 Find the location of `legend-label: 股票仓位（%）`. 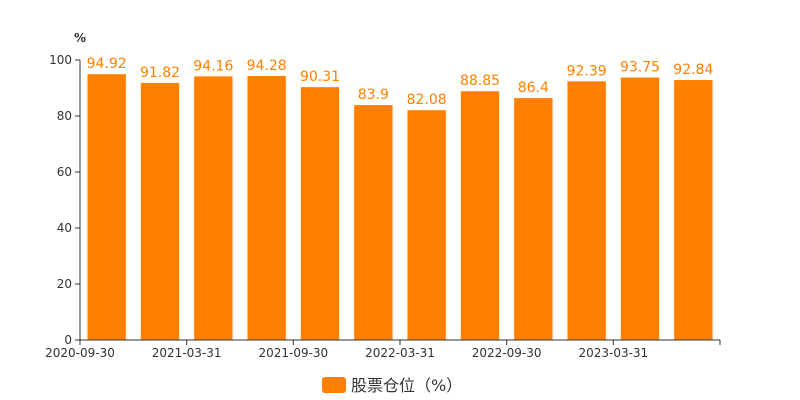

legend-label: 股票仓位（%） is located at coordinates (406, 385).